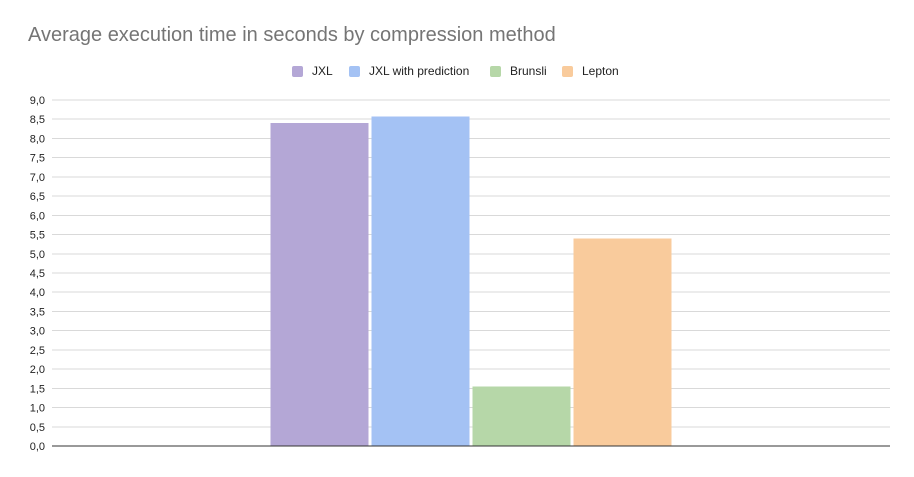  Describe the element at coordinates (37, 274) in the screenshot. I see `y-tick-label: 4,5` at that location.